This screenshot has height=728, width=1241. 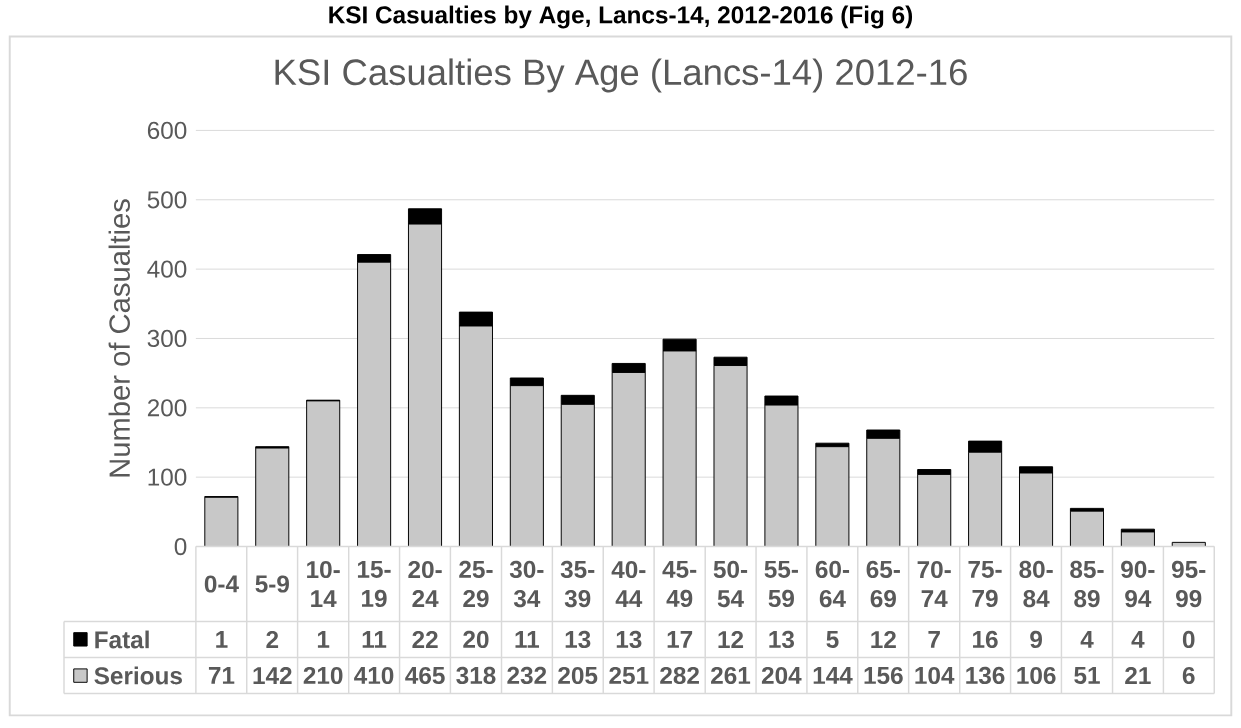 What do you see at coordinates (323, 584) in the screenshot?
I see `x-tick-label: 10-14` at bounding box center [323, 584].